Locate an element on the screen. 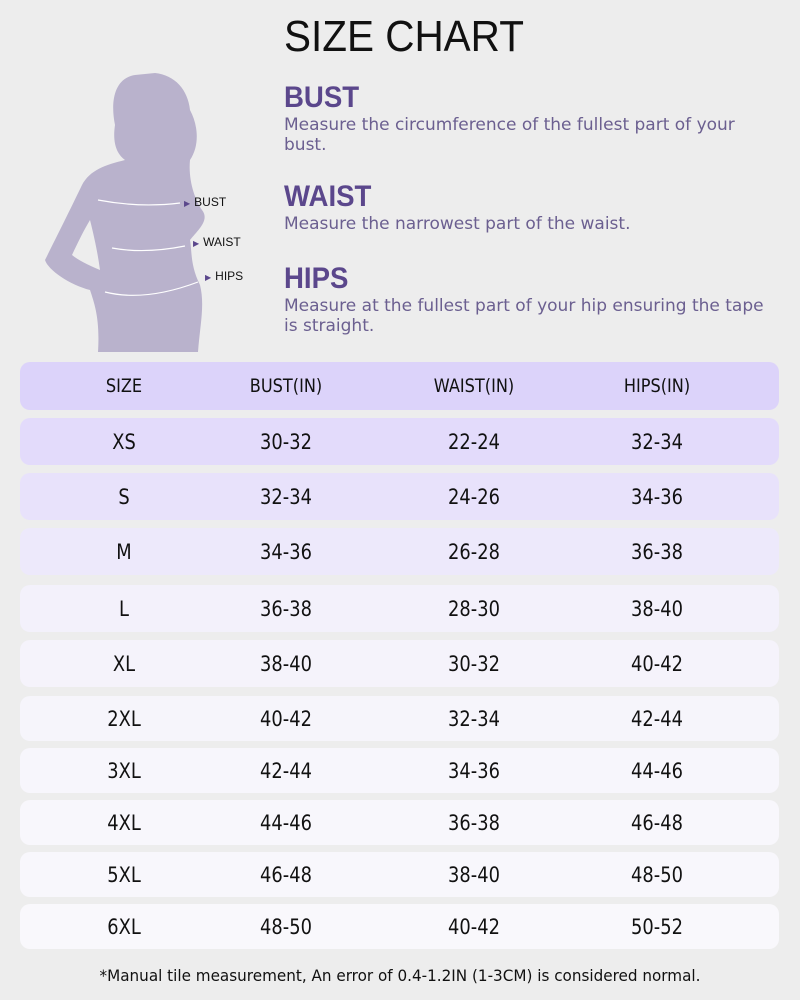  header-hips: HIPS(IN) is located at coordinates (657, 386).